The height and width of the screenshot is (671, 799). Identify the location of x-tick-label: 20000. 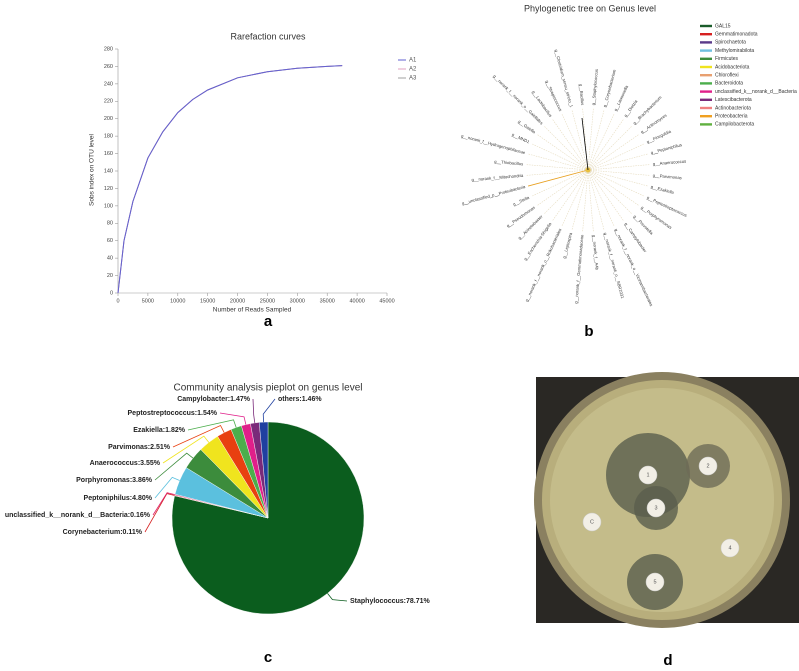
(237, 301).